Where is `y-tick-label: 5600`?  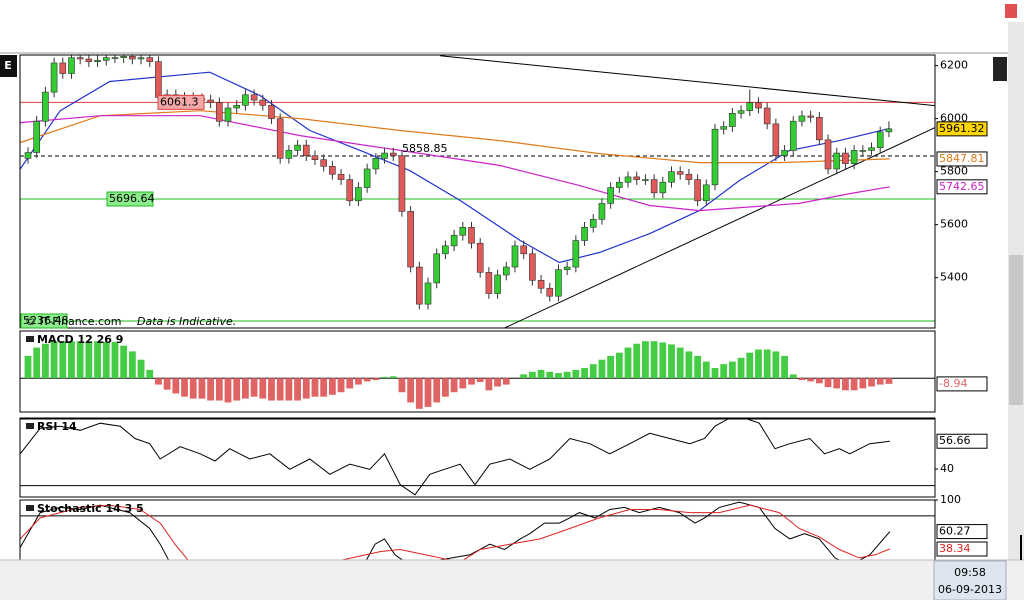 y-tick-label: 5600 is located at coordinates (954, 224).